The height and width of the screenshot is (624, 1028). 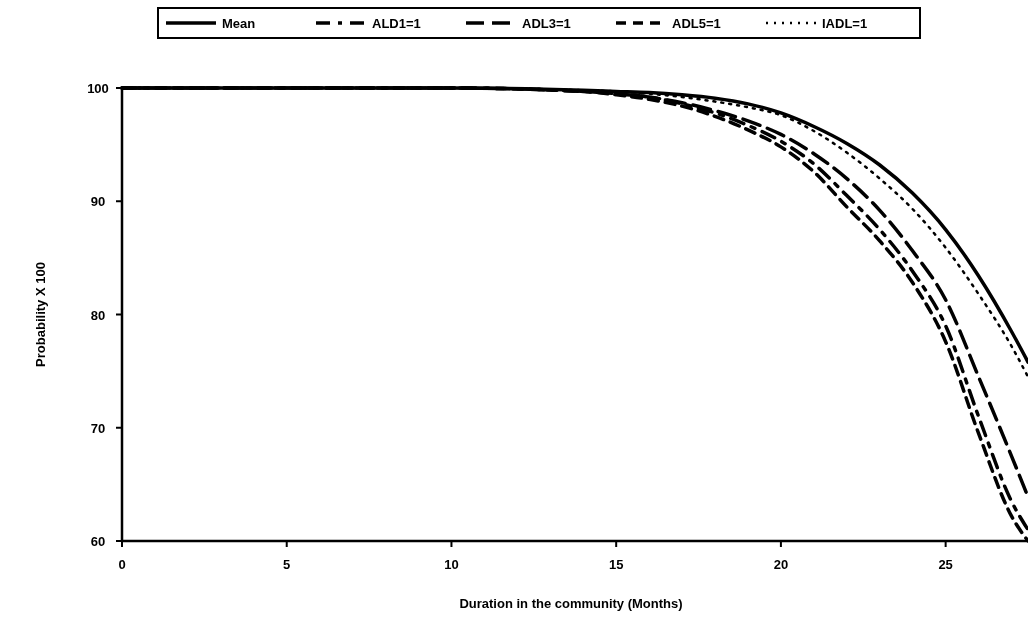 I want to click on y-tick-label: 80, so click(x=98, y=315).